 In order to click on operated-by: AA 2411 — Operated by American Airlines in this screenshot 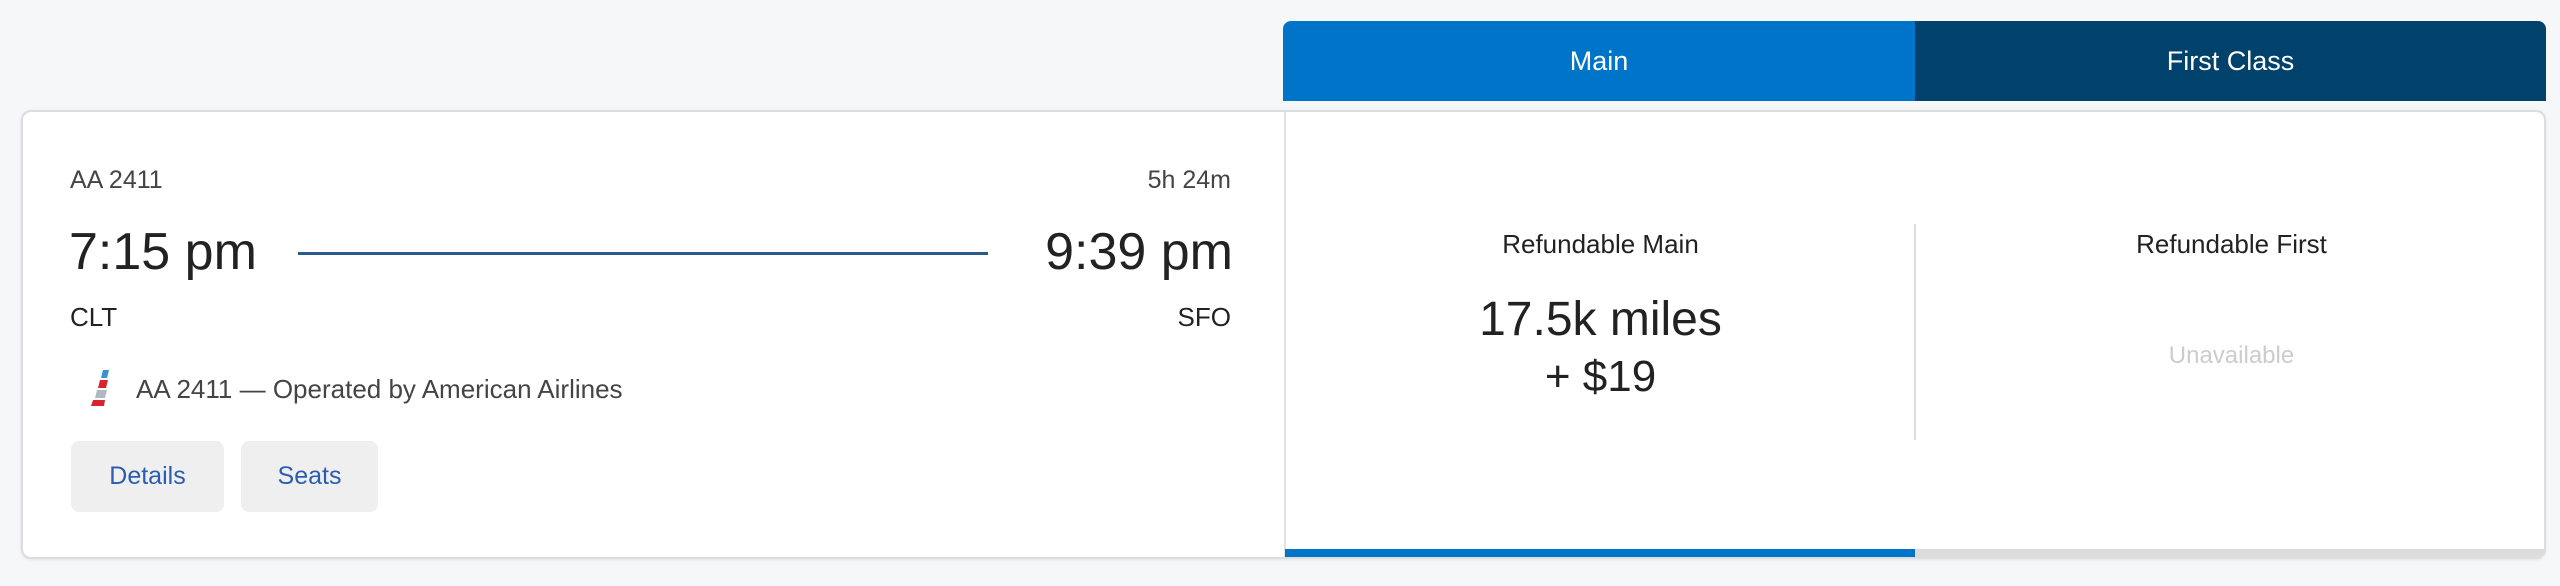, I will do `click(379, 389)`.